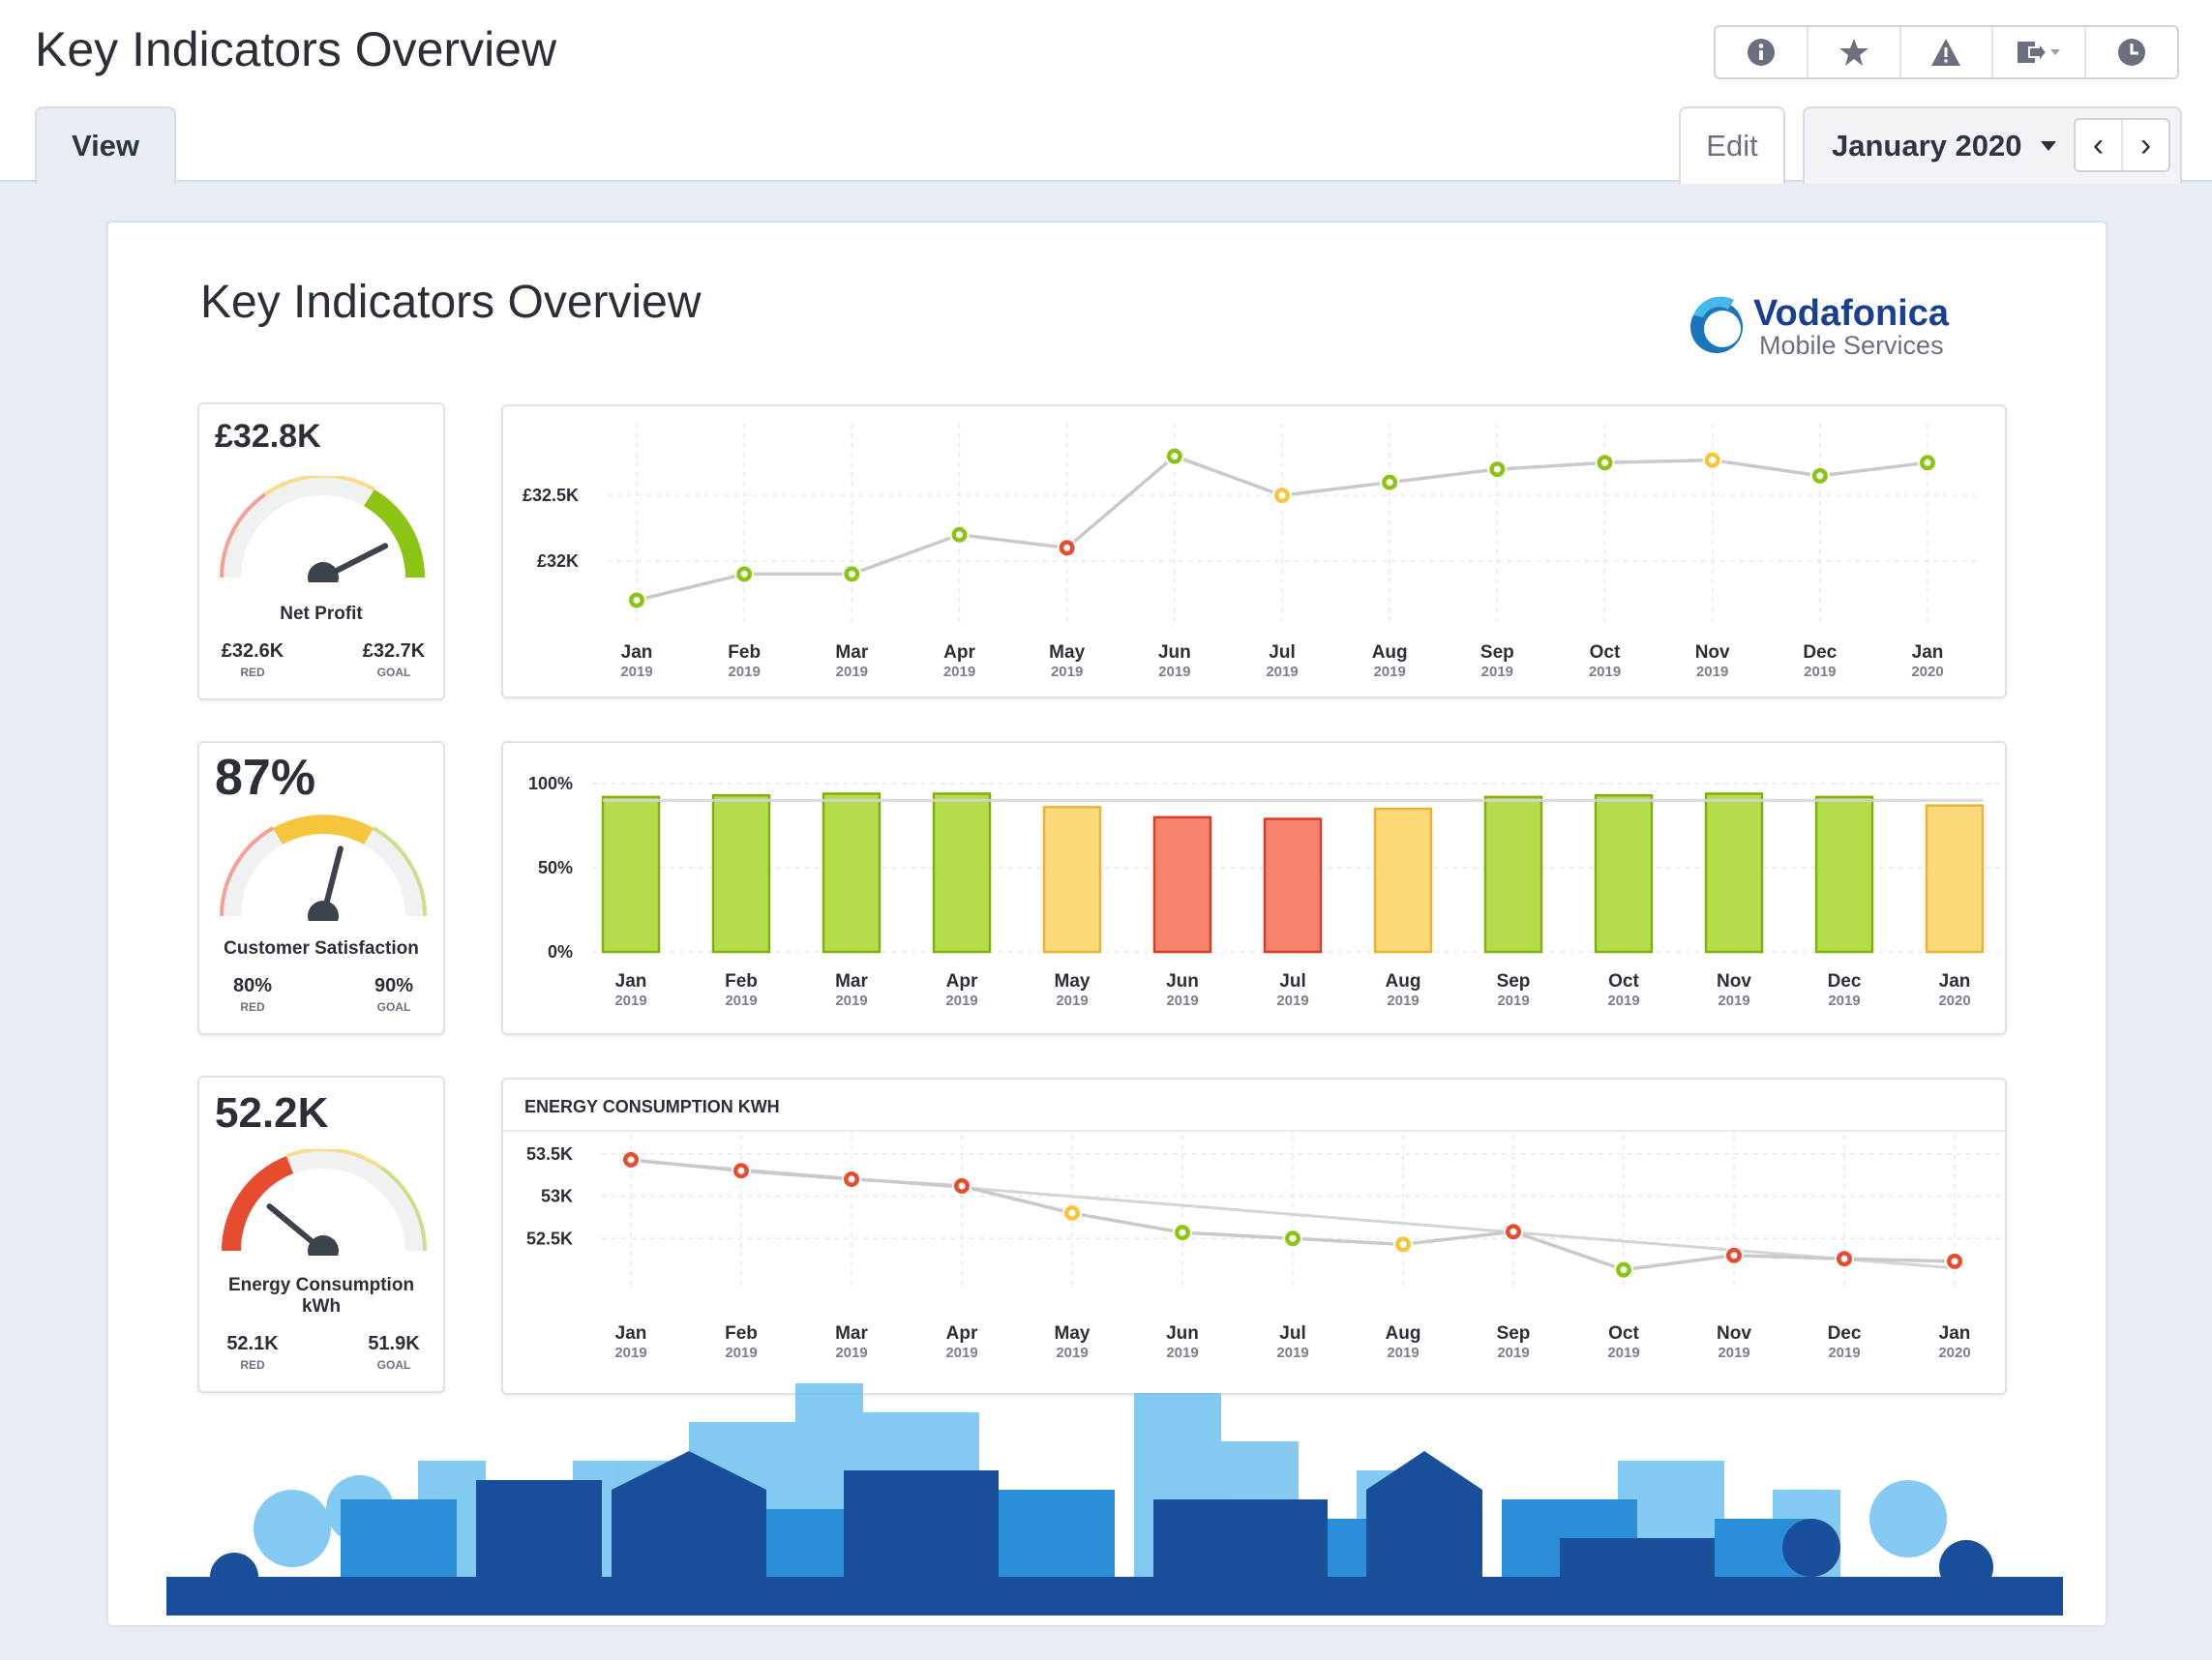 The image size is (2212, 1660). Describe the element at coordinates (1254, 1106) in the screenshot. I see `chart-title: ENERGY CONSUMPTION KWH` at that location.